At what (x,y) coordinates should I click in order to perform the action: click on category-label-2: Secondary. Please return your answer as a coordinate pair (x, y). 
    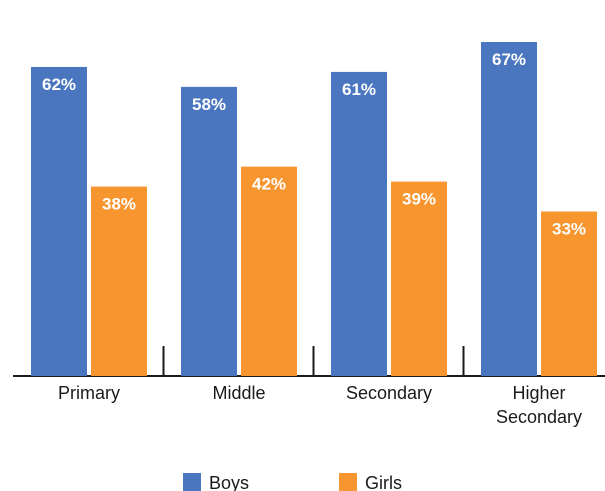
    Looking at the image, I should click on (389, 393).